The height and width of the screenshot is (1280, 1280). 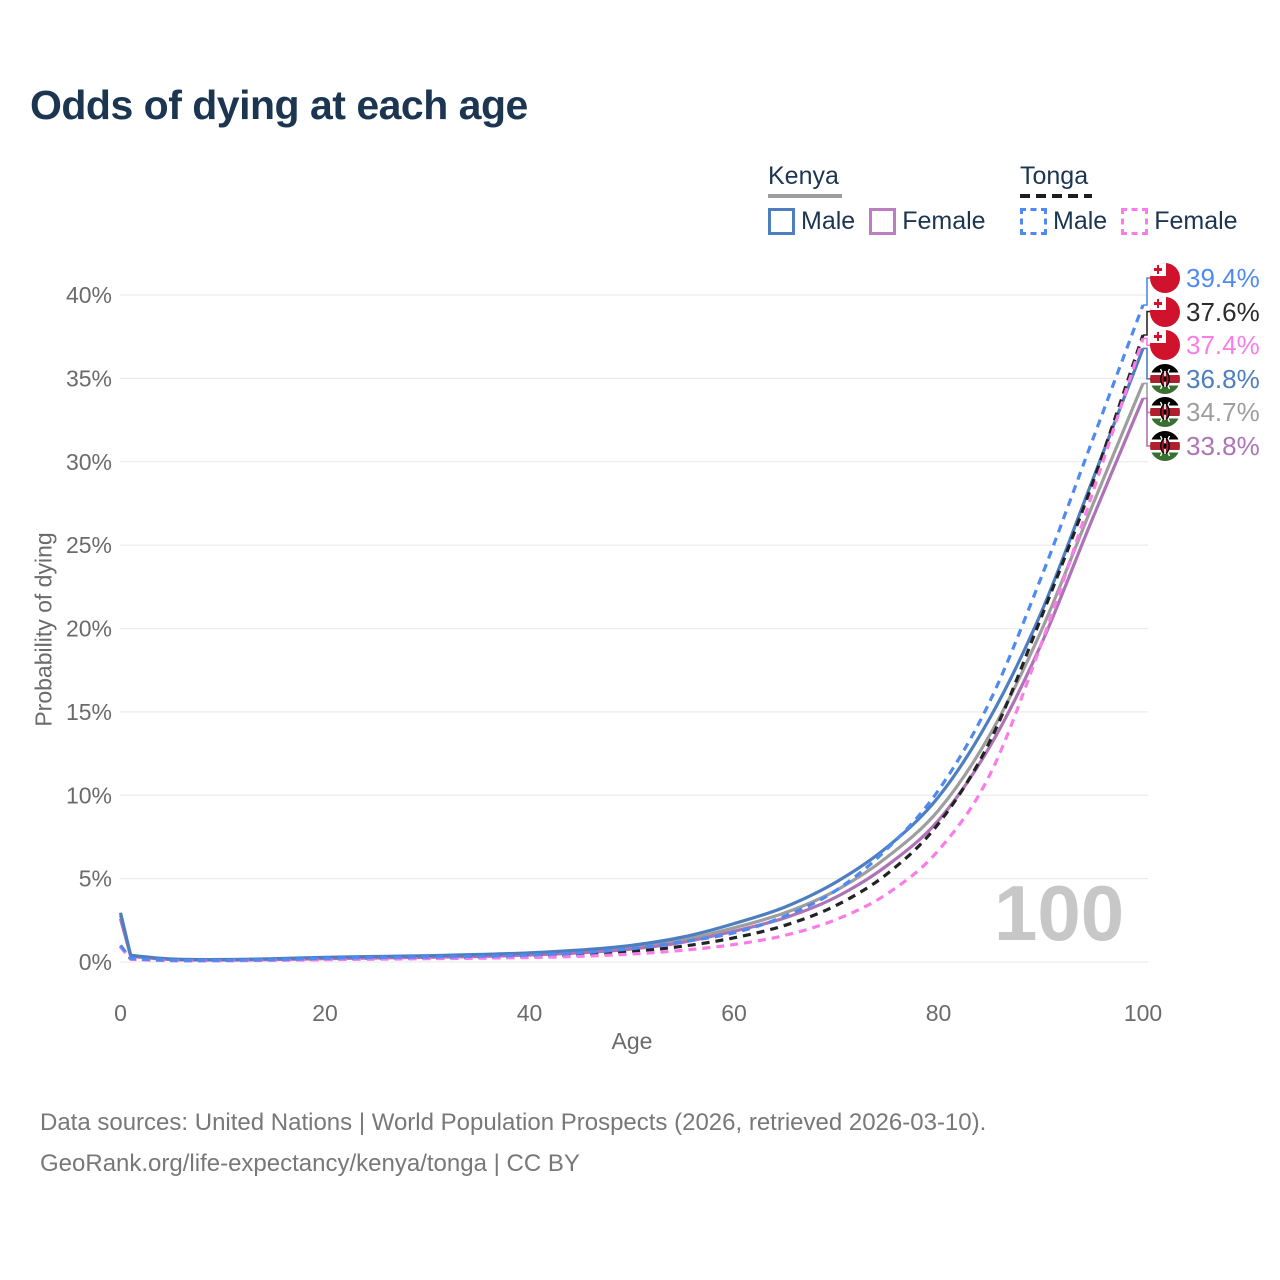 I want to click on legend-kenya-underline-solid, so click(x=805, y=196).